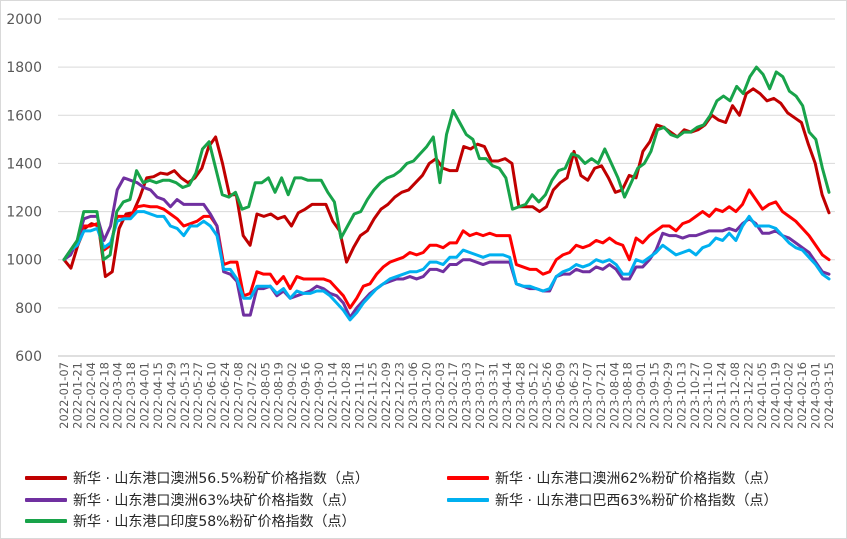 The height and width of the screenshot is (539, 847). Describe the element at coordinates (413, 395) in the screenshot. I see `x-tick-label: 2023-01-06` at that location.